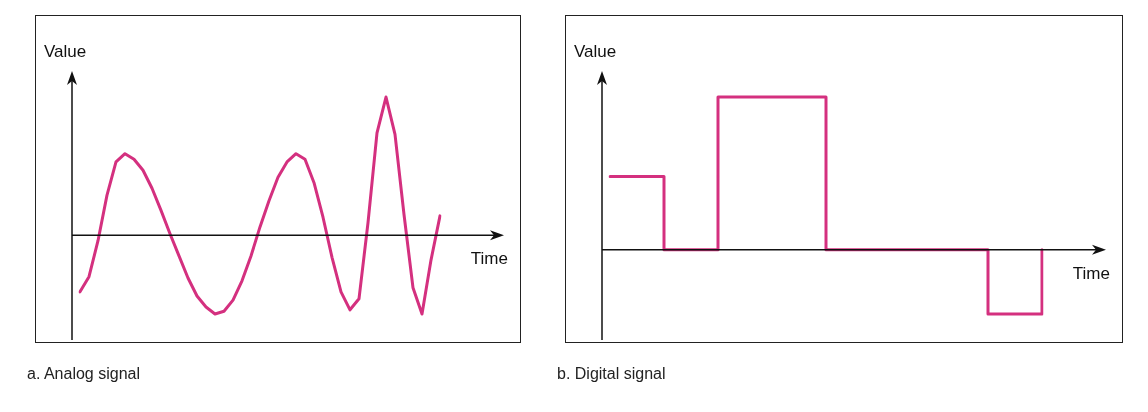  I want to click on text: a. Analog signal, so click(84, 374).